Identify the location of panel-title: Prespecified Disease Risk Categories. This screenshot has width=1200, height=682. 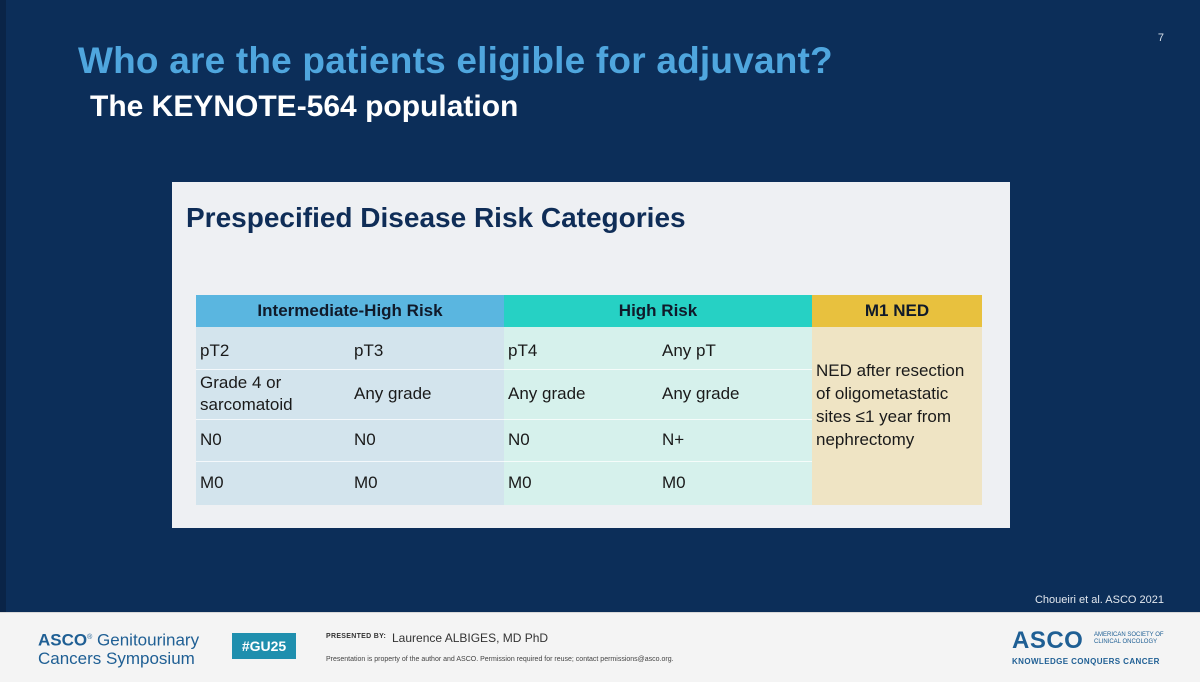
(436, 217).